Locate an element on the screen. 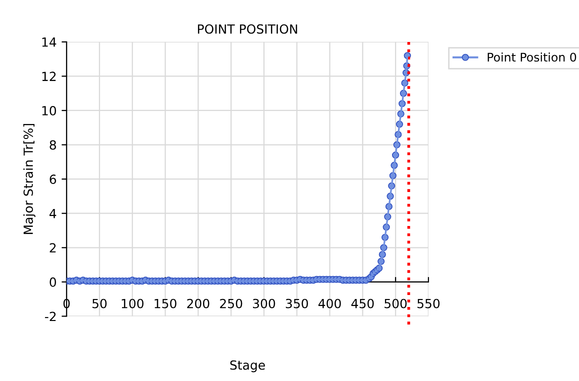 The image size is (579, 381). x-tick-label: 50 is located at coordinates (99, 303).